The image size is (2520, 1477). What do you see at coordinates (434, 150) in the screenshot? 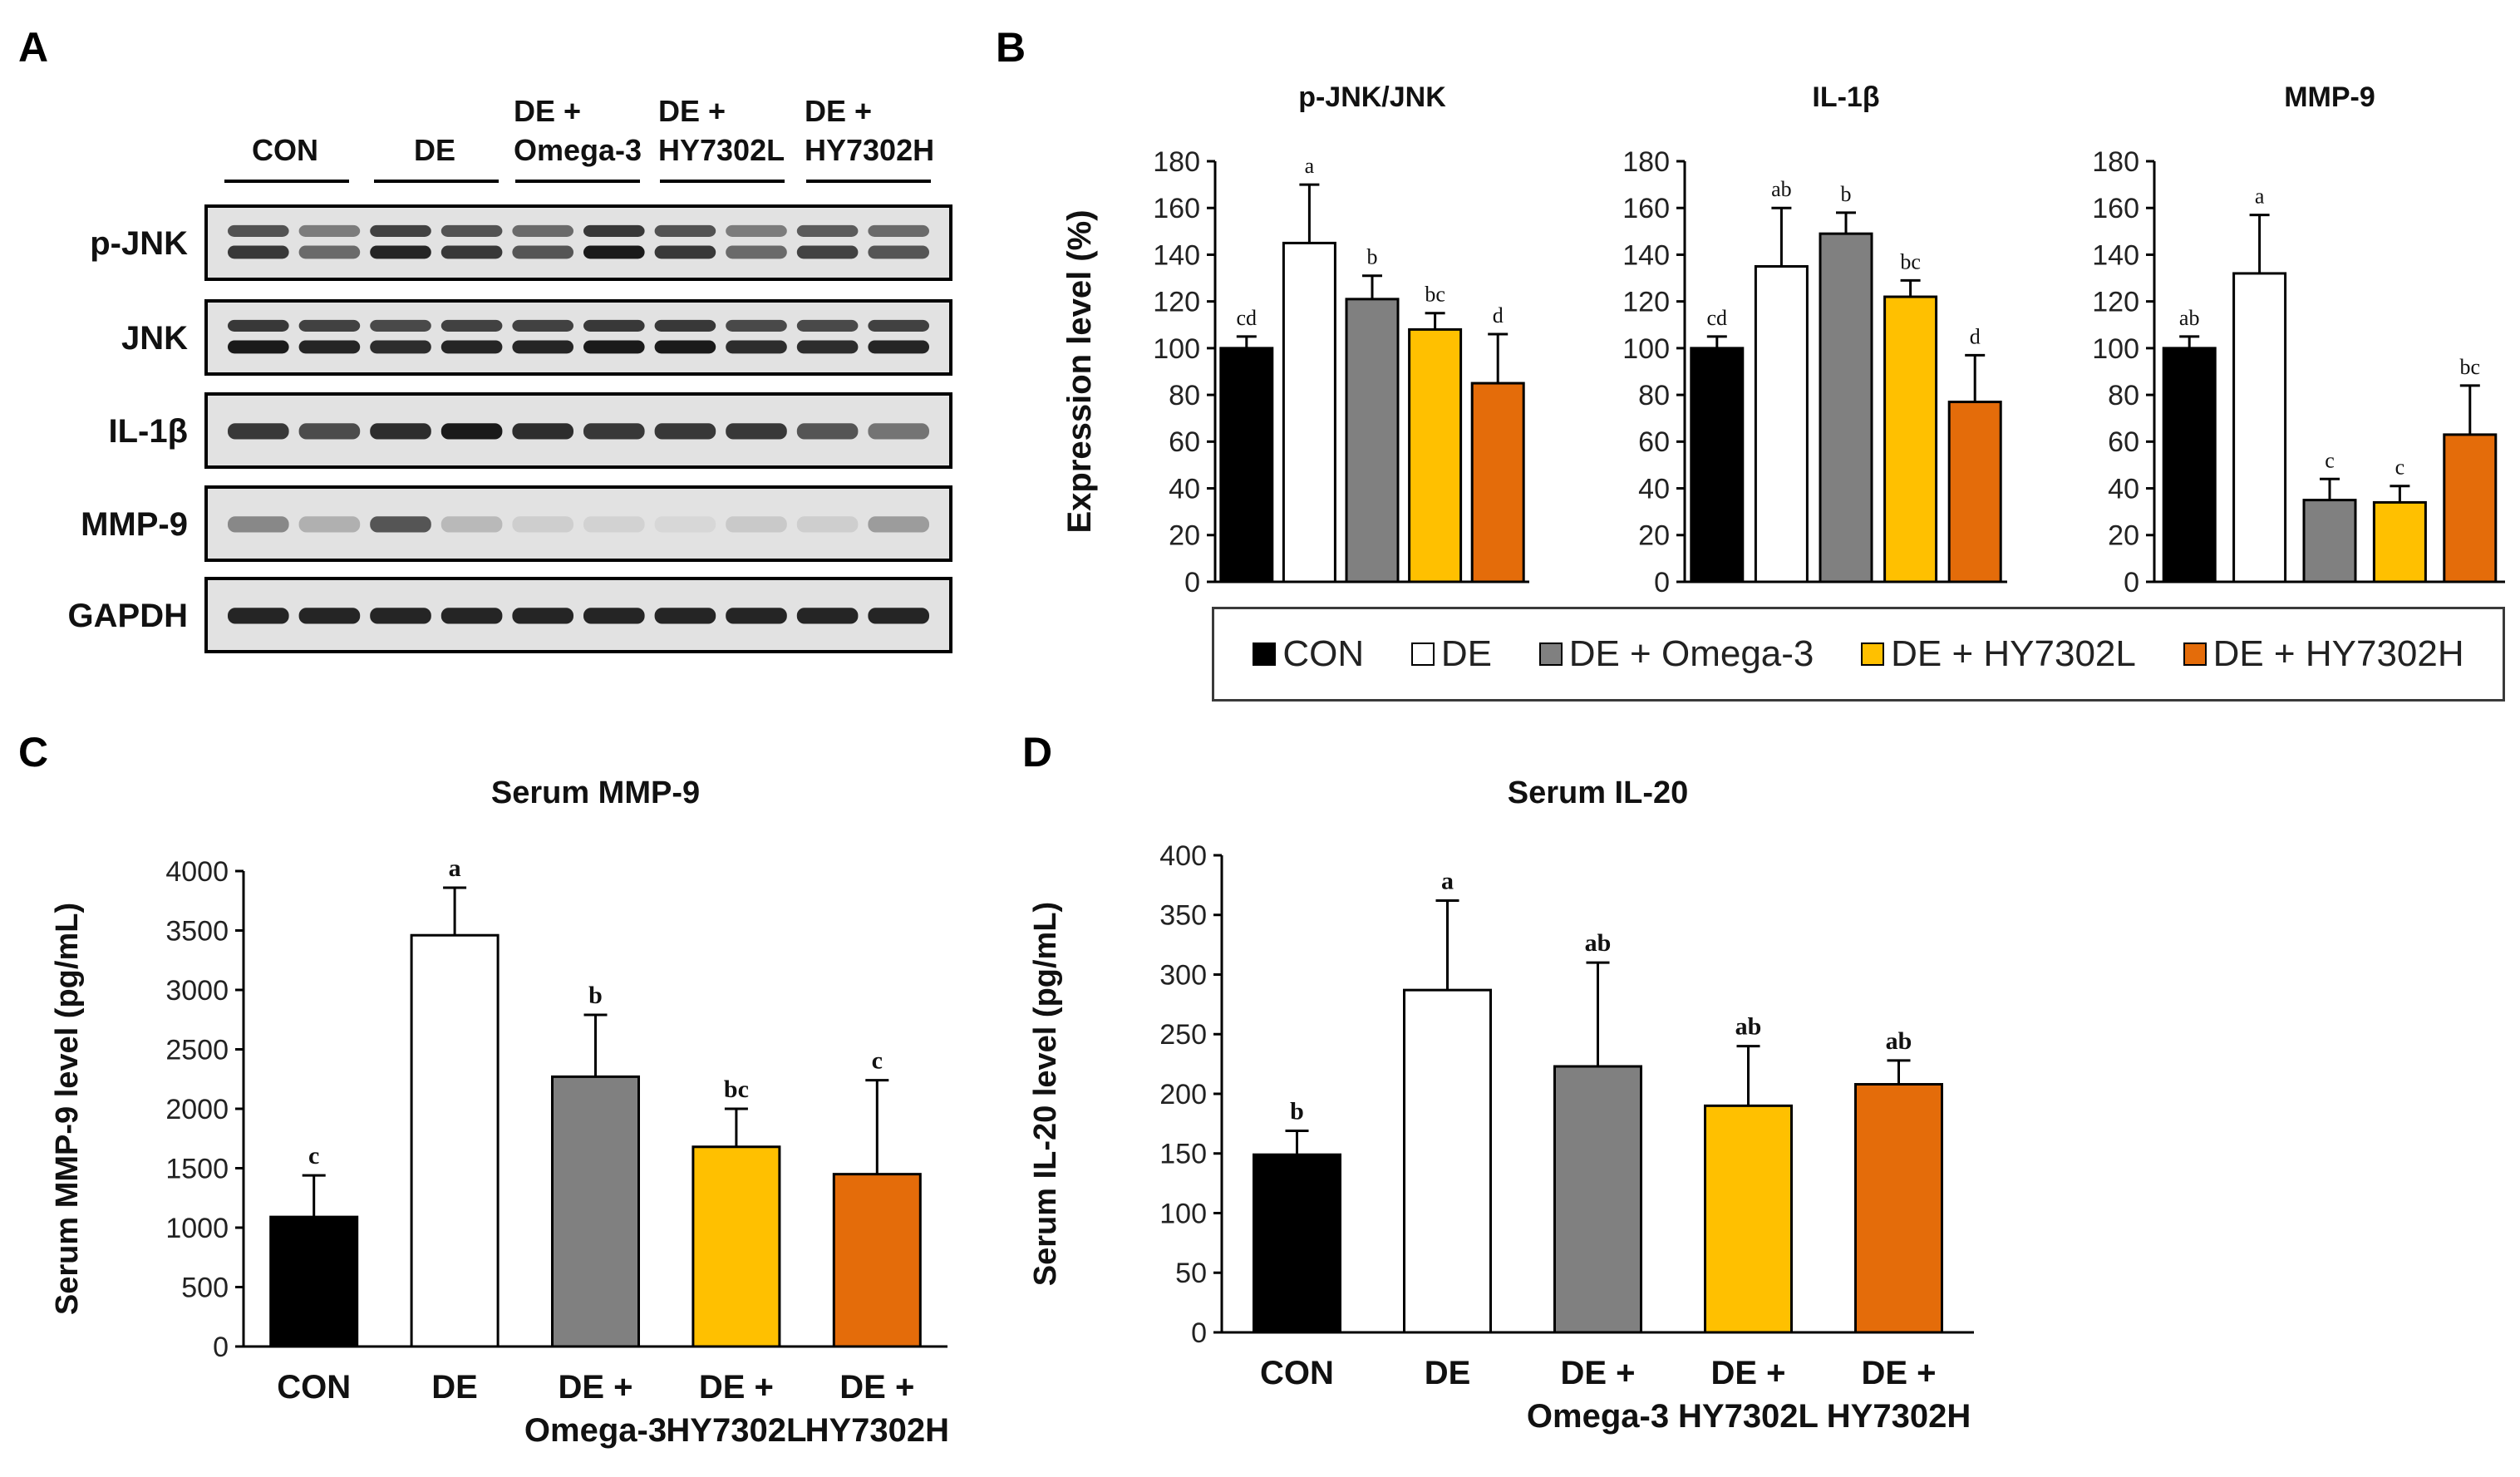
I see `blot-group-label-de: DE` at bounding box center [434, 150].